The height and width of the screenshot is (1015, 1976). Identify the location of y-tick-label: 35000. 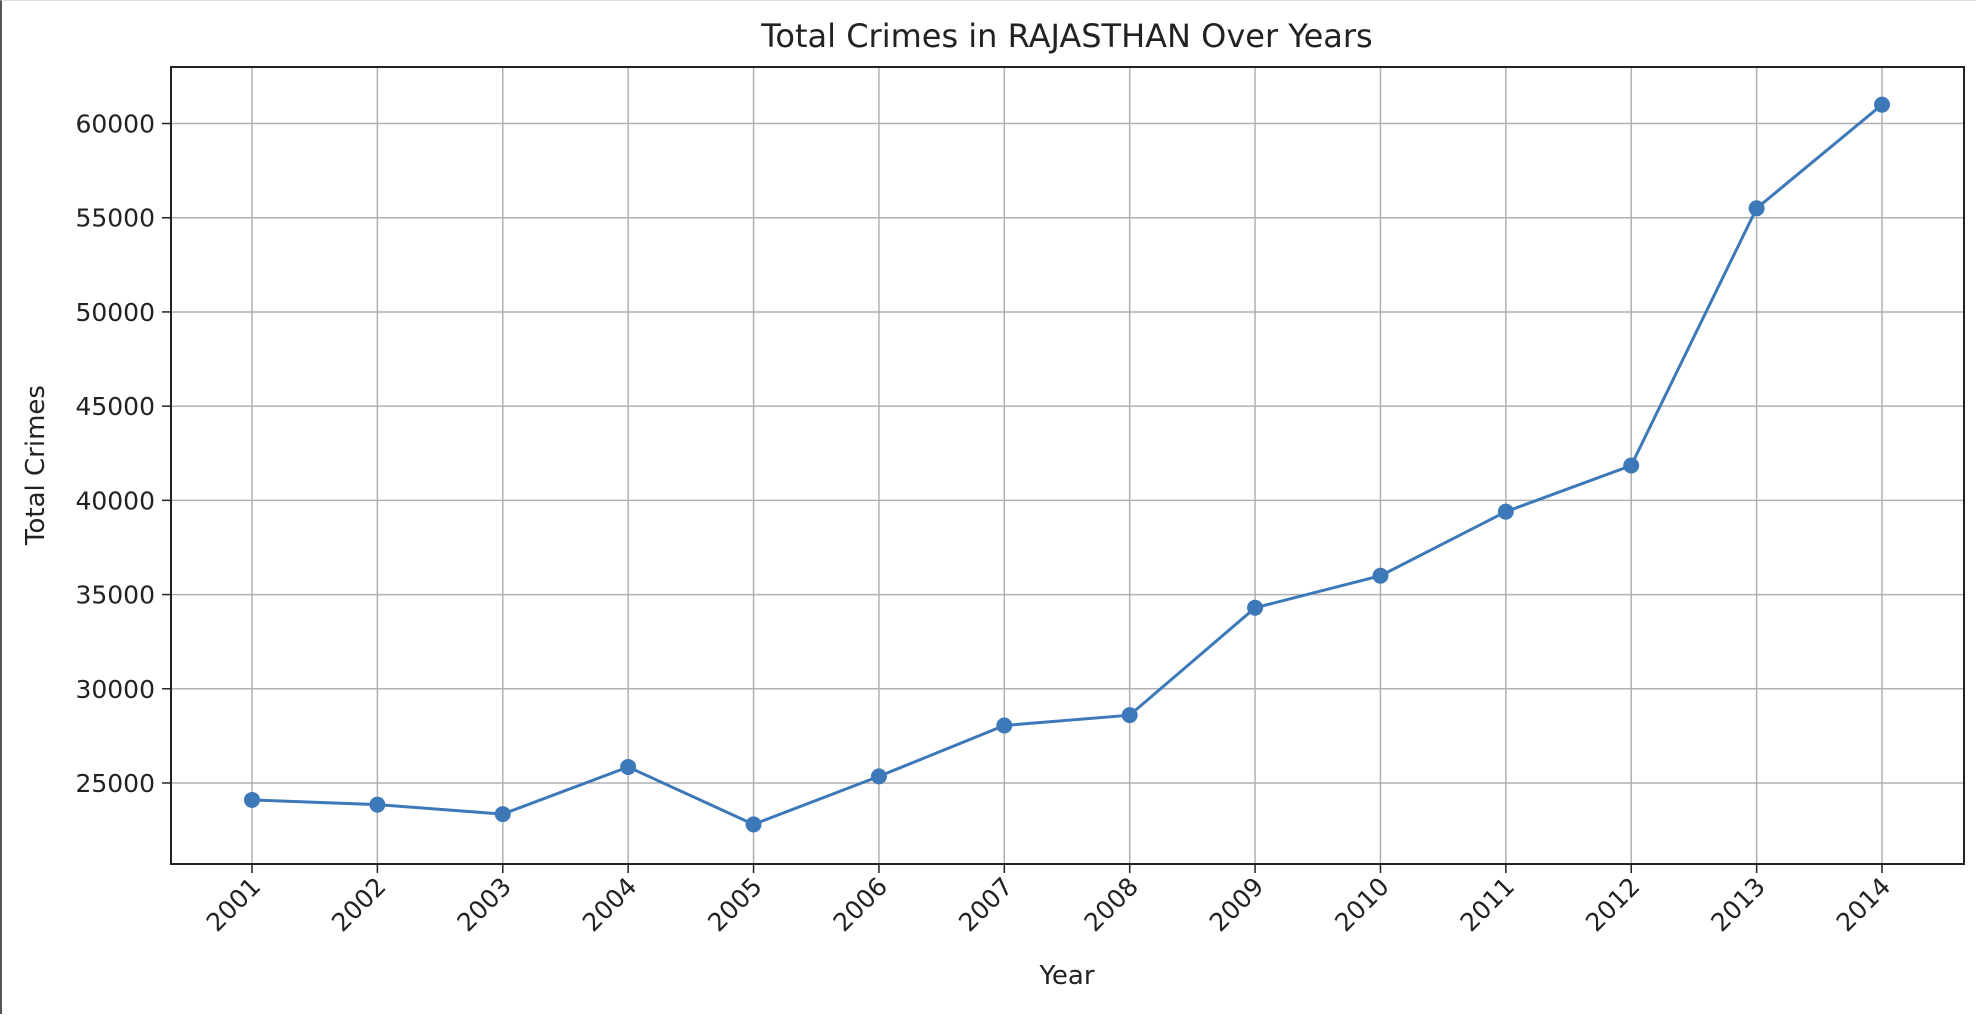
(115, 595).